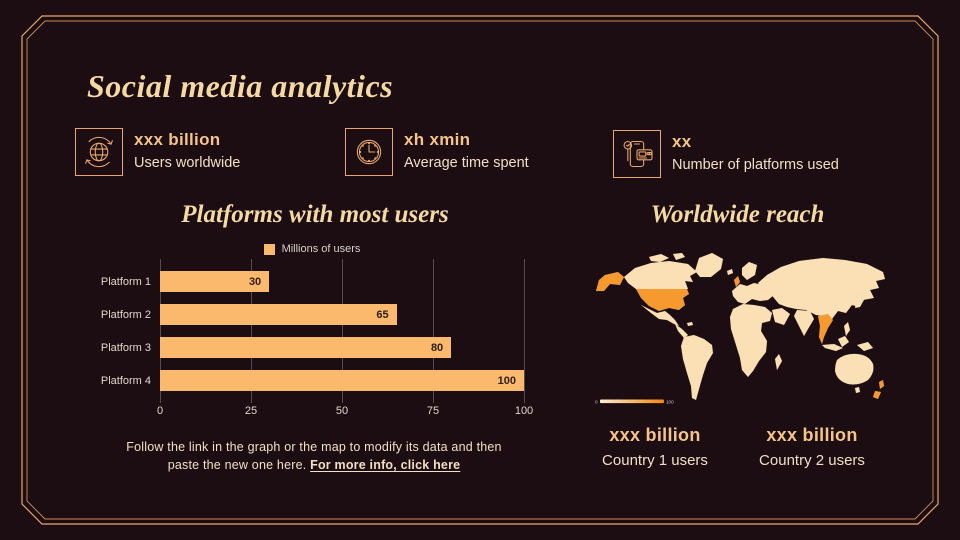 The image size is (960, 540). I want to click on x-tick-label: 75, so click(433, 411).